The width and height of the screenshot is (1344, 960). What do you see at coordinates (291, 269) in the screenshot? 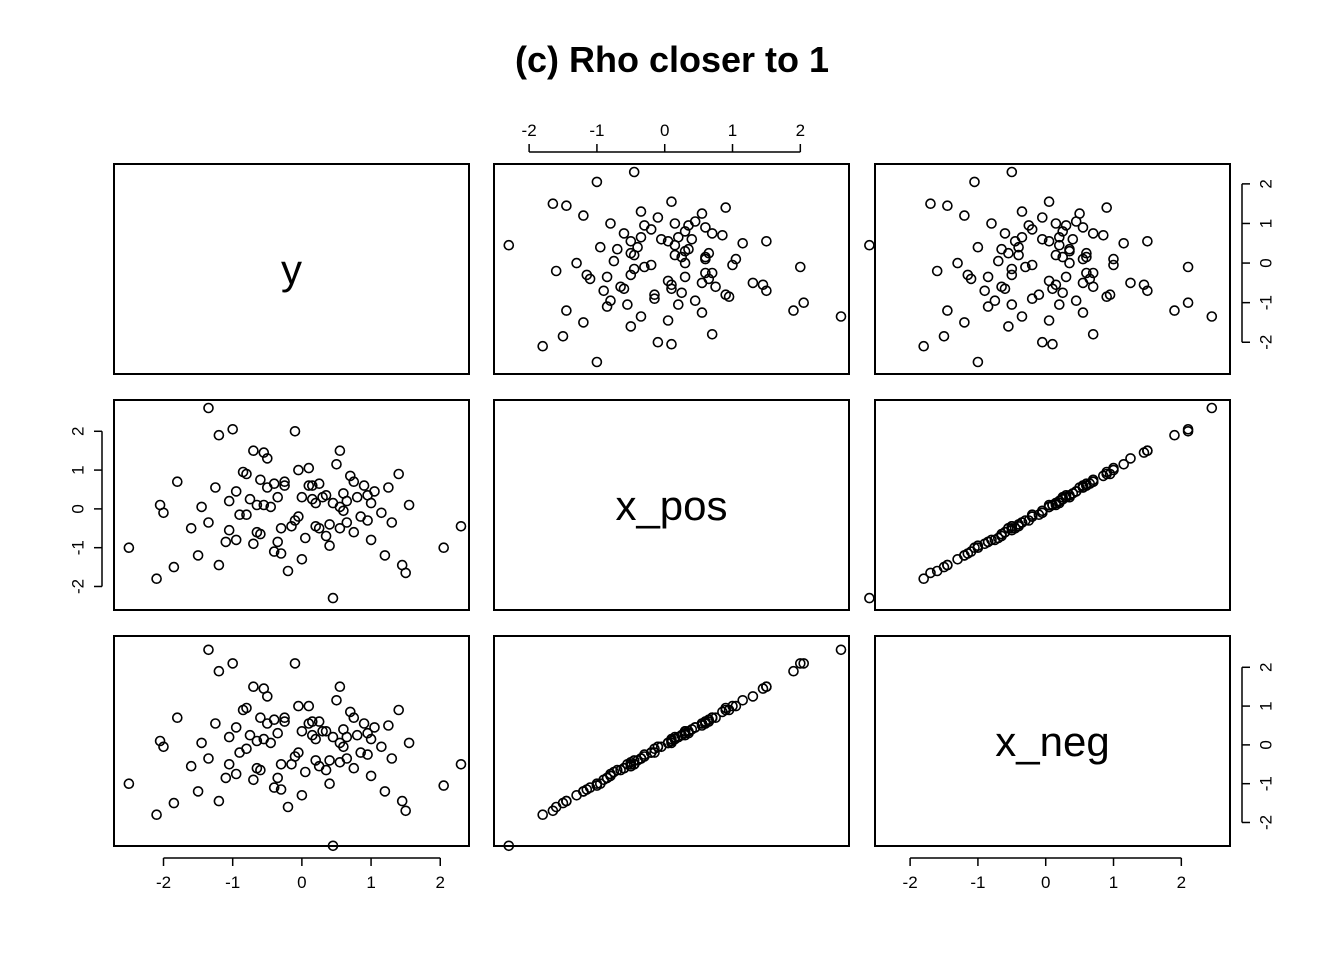
I see `diagonal-label: y` at bounding box center [291, 269].